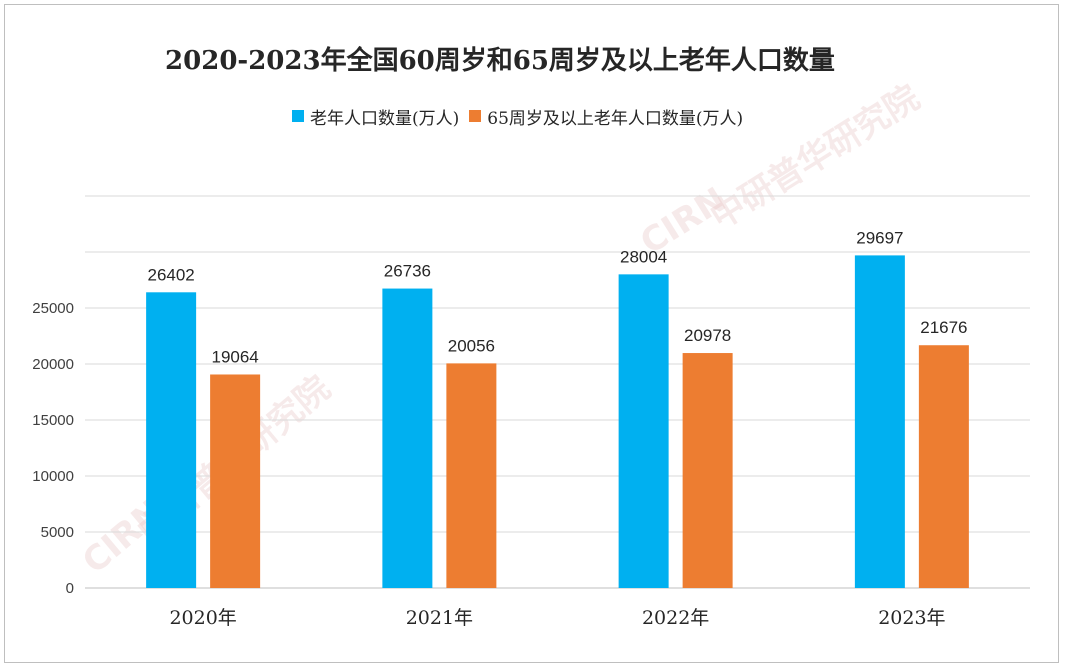  What do you see at coordinates (70, 588) in the screenshot?
I see `y-tick-label: 0` at bounding box center [70, 588].